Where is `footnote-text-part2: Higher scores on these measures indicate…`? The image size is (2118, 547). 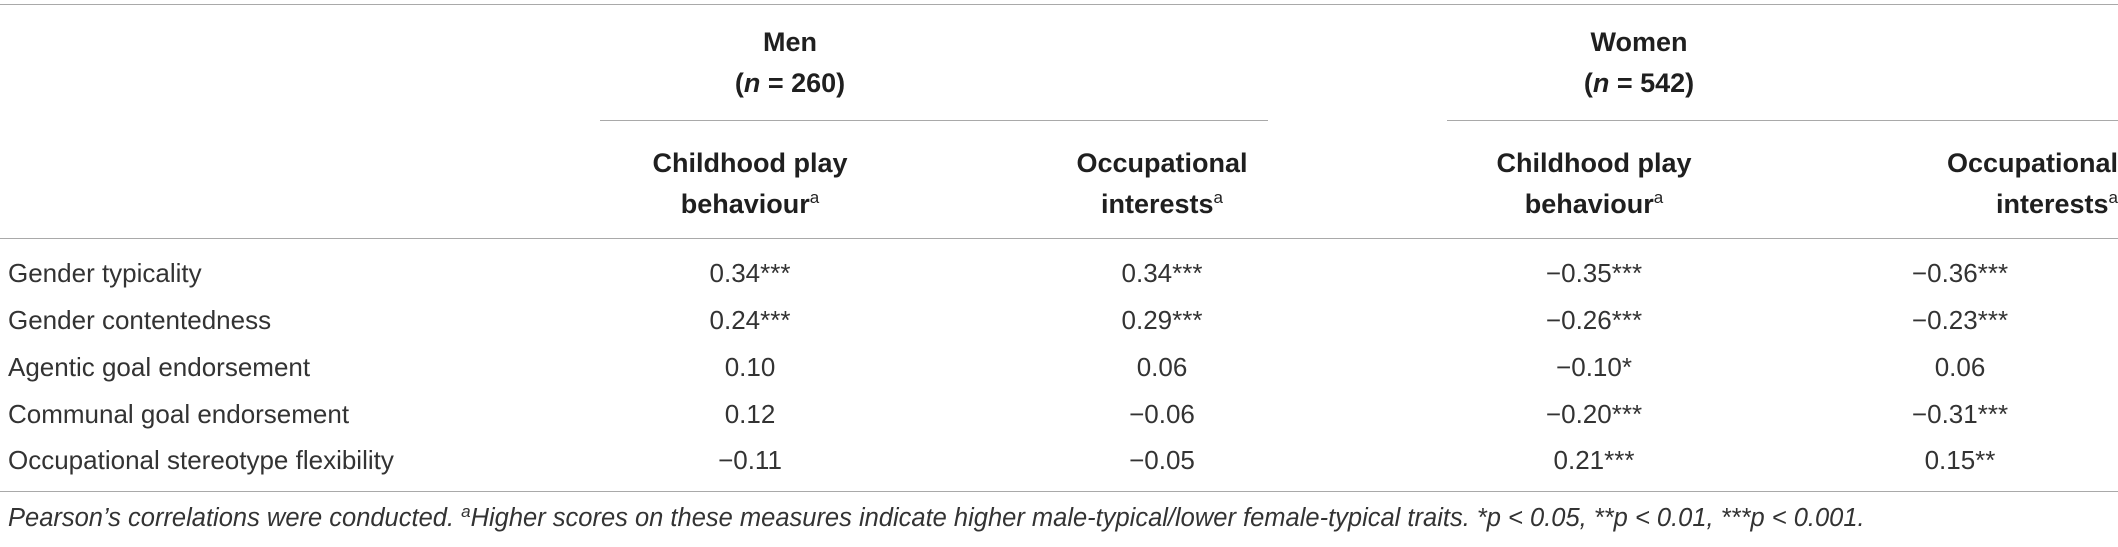
footnote-text-part2: Higher scores on these measures indicate… is located at coordinates (1167, 518).